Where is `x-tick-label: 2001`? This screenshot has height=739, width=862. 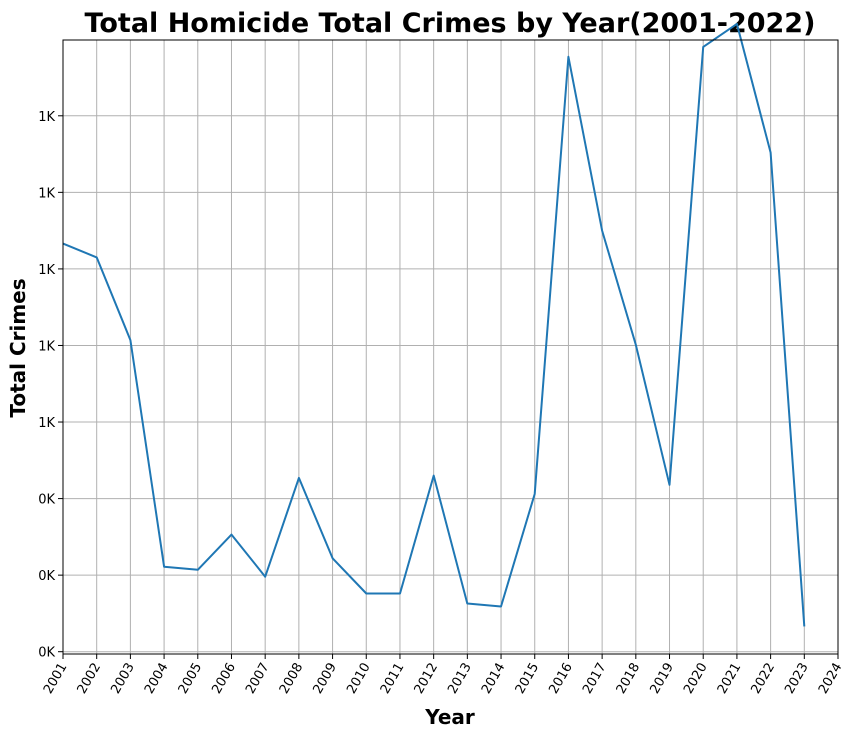 x-tick-label: 2001 is located at coordinates (56, 679).